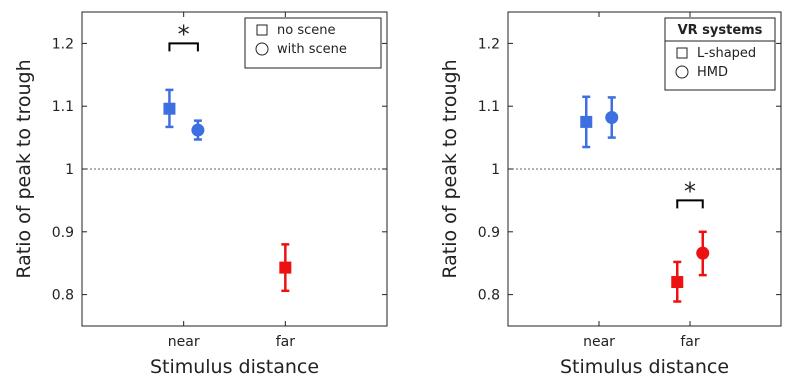 Image resolution: width=796 pixels, height=381 pixels. I want to click on legend: no scene with scene, so click(313, 43).